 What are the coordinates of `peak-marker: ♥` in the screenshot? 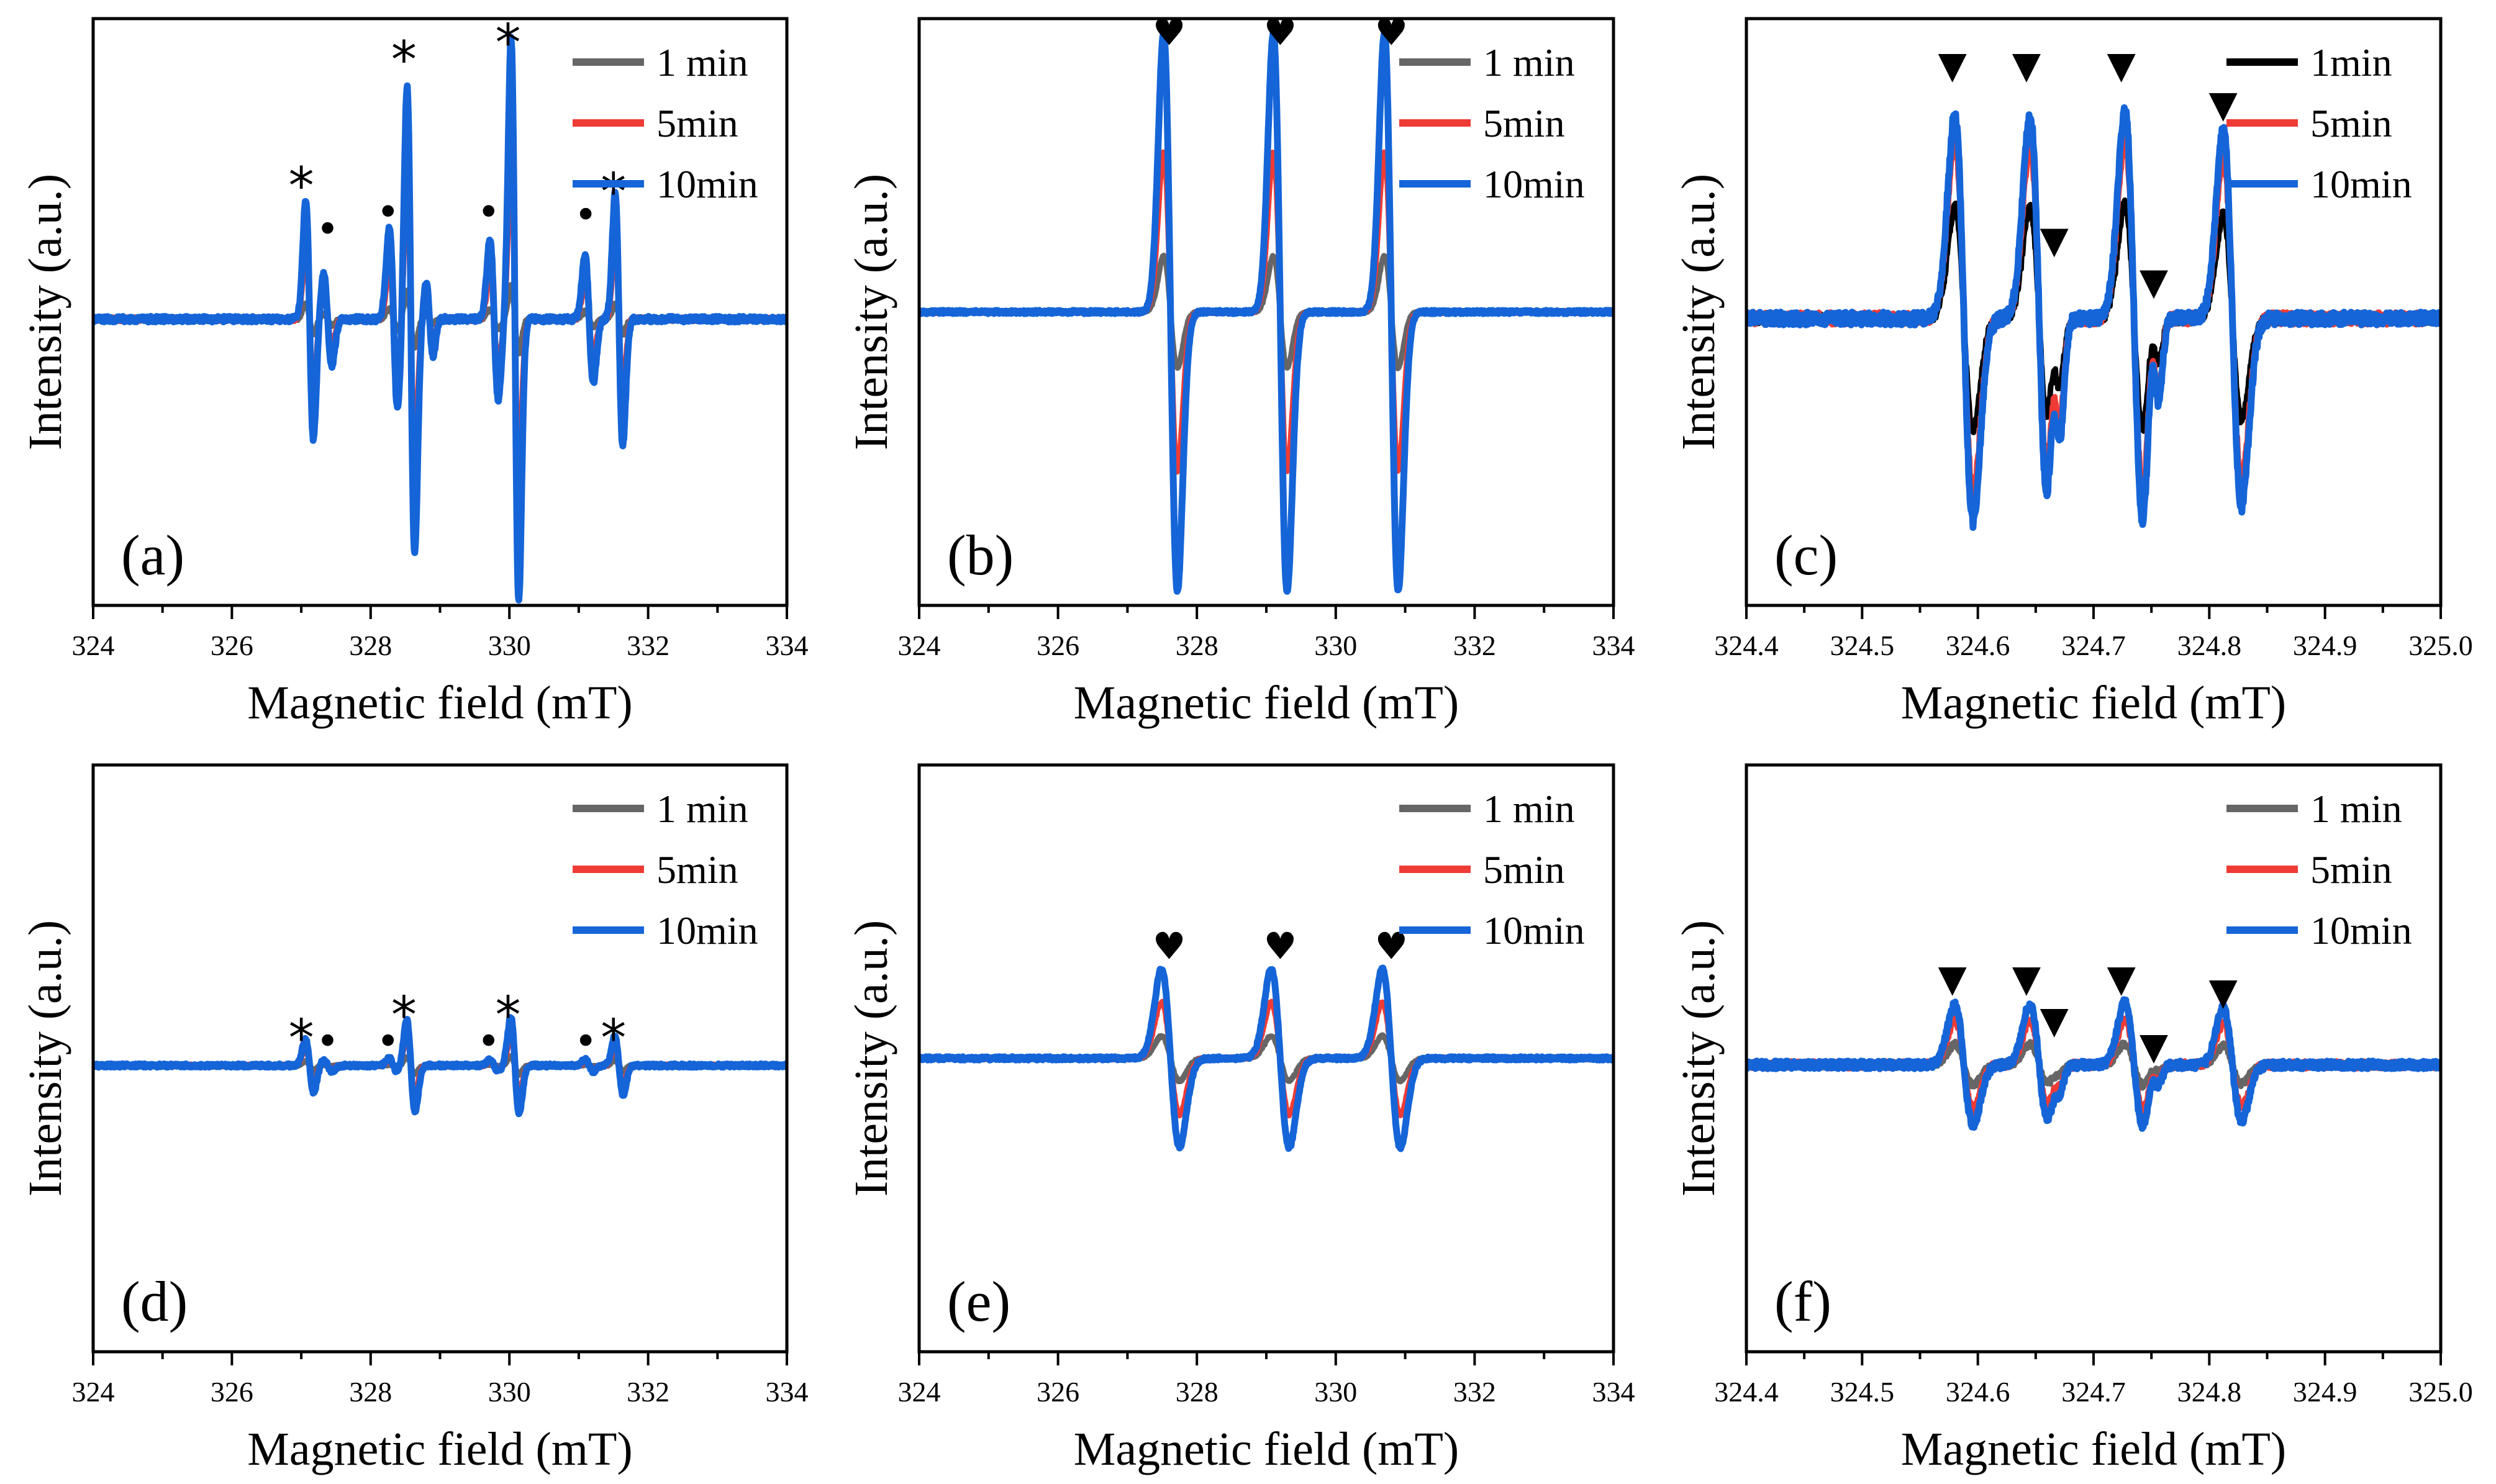 It's located at (1170, 947).